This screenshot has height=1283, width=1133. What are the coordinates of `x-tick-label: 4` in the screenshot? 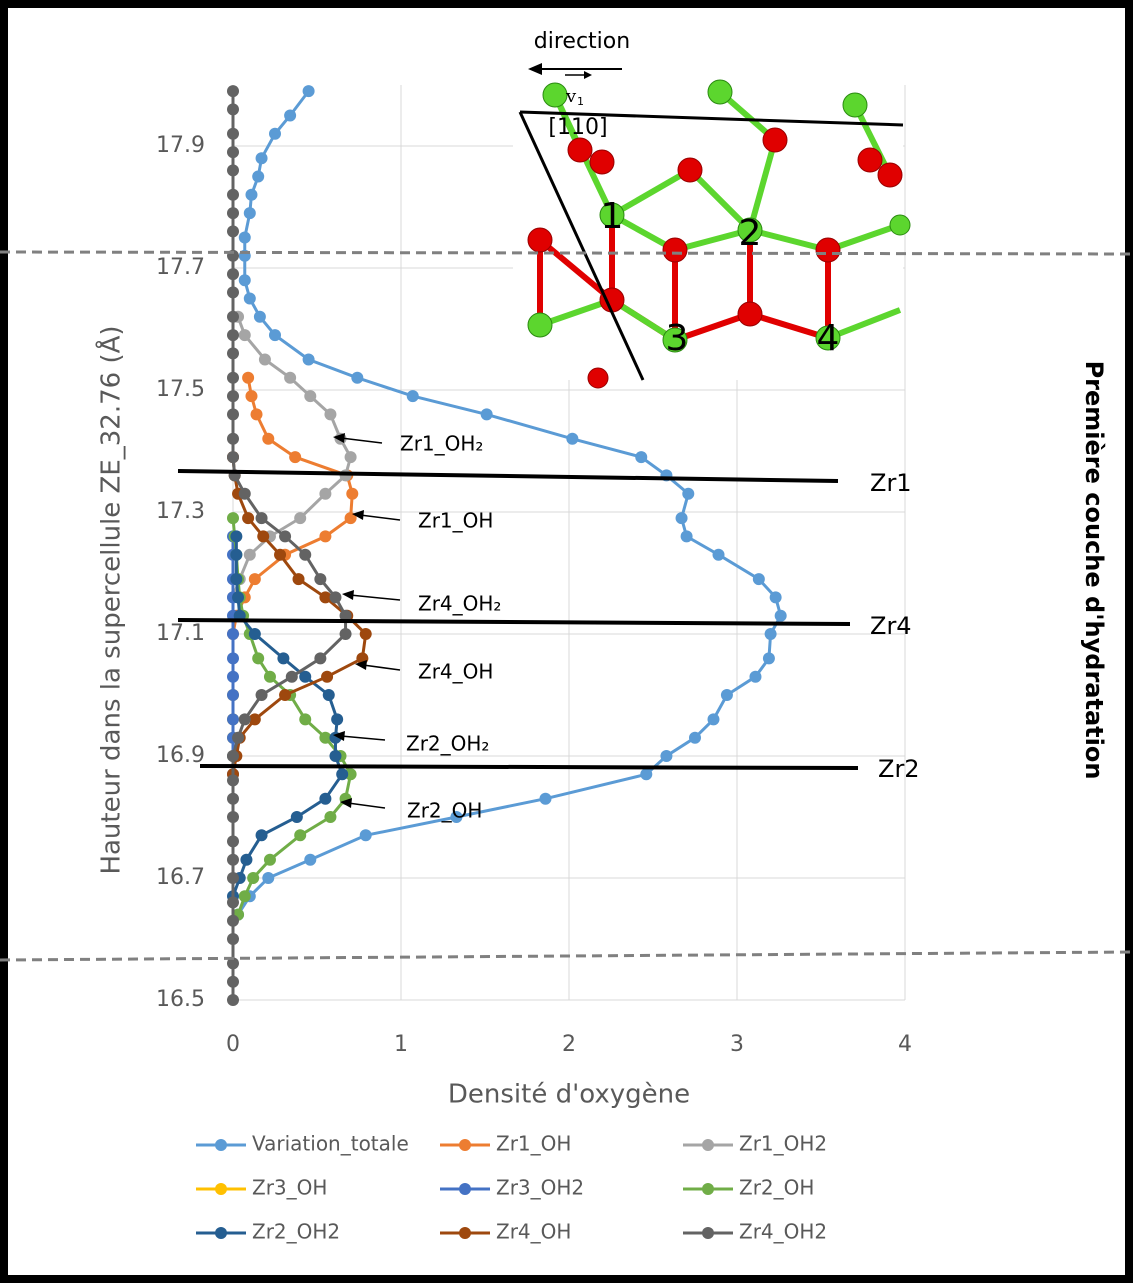 It's located at (905, 1044).